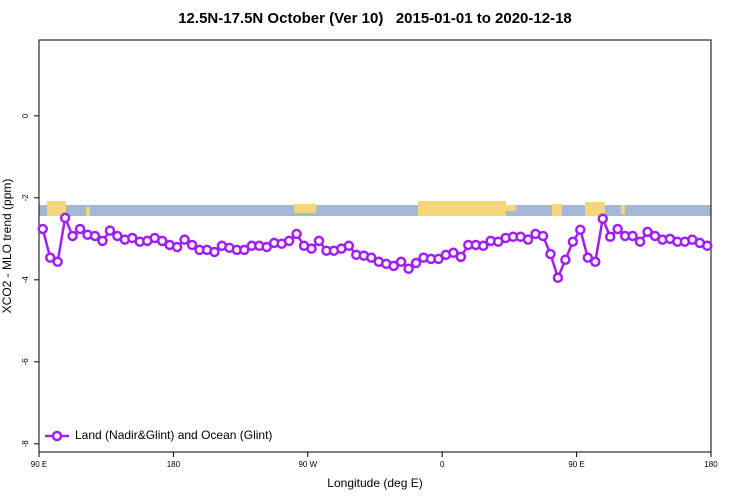  I want to click on x-tick-label: 90 W, so click(307, 464).